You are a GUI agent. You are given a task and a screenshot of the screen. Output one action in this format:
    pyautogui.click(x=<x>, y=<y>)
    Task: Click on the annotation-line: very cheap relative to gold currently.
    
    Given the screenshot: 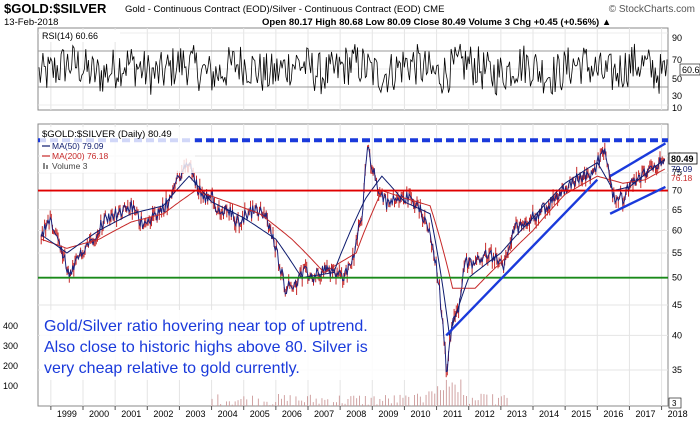 What is the action you would take?
    pyautogui.click(x=172, y=368)
    